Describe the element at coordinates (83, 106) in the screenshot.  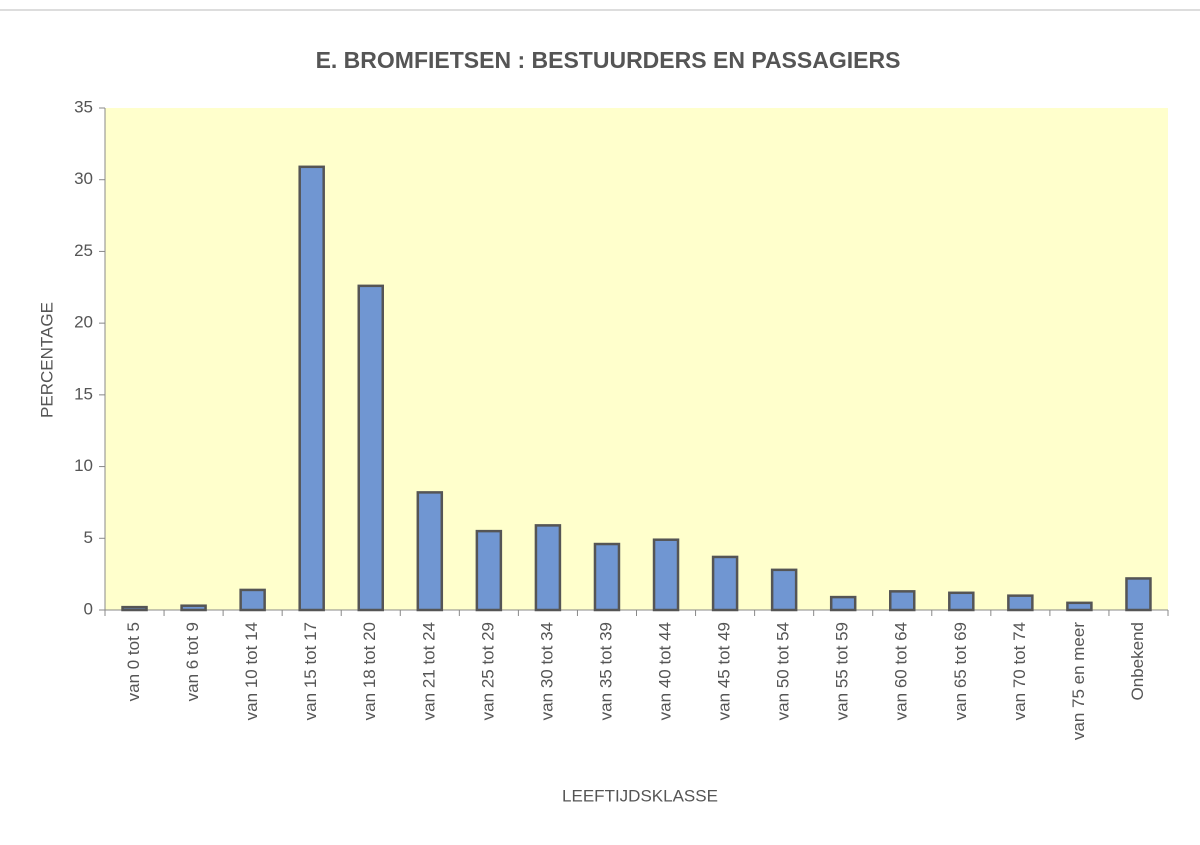
I see `y-tick-label: 35` at that location.